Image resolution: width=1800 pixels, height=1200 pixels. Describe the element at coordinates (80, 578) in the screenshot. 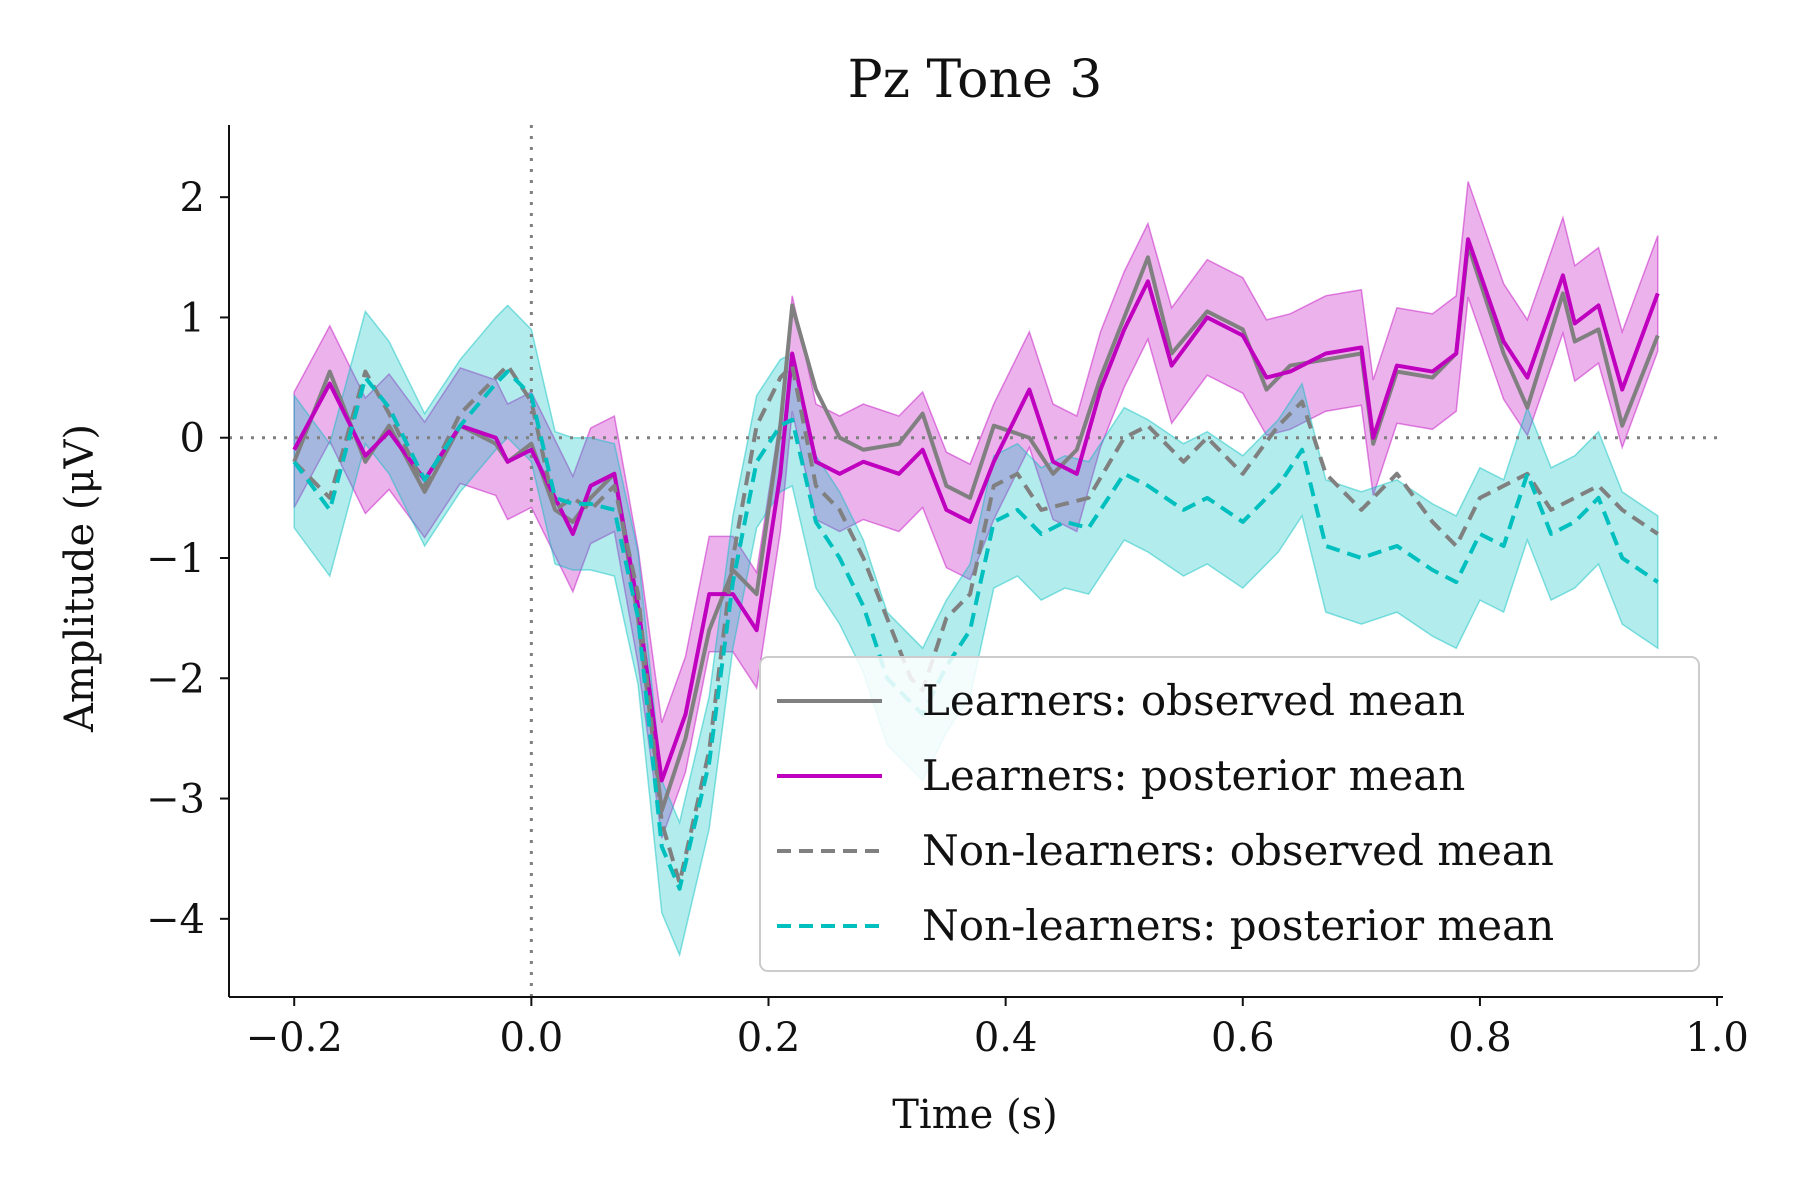

I see `y-axis-label: Amplitude (μV)` at that location.